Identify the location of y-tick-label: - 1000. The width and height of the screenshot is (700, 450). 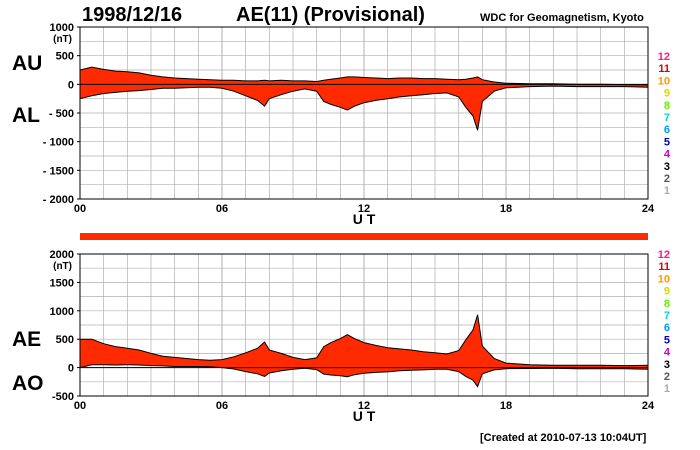
(58, 143).